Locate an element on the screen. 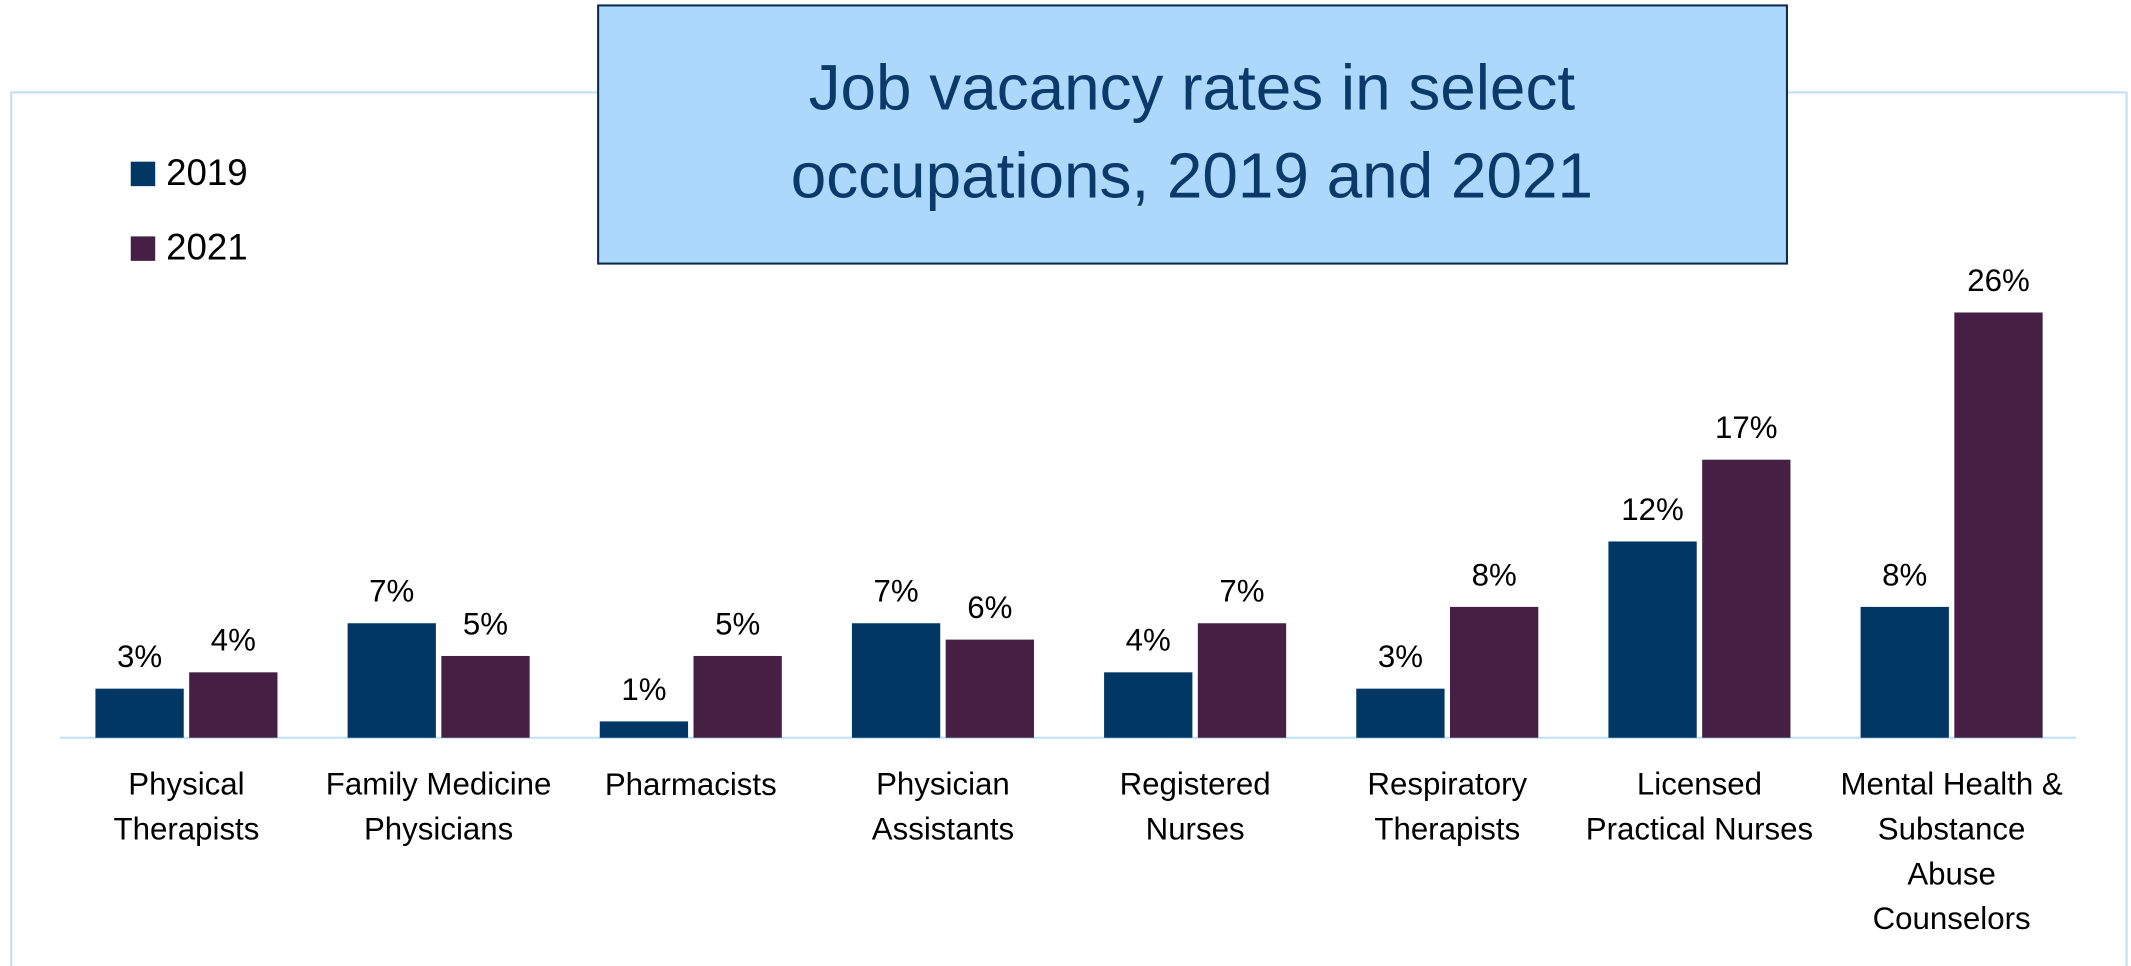  data-label: 12% is located at coordinates (1652, 509).